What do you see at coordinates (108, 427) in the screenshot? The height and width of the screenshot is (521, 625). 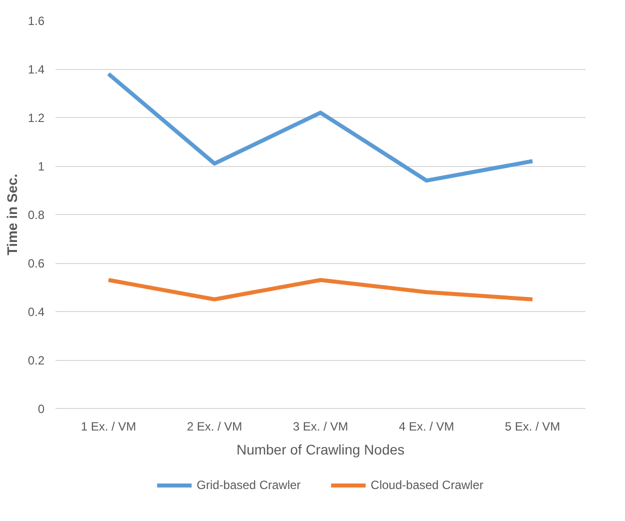 I see `x-tick-label: 1 Ex. / VM` at bounding box center [108, 427].